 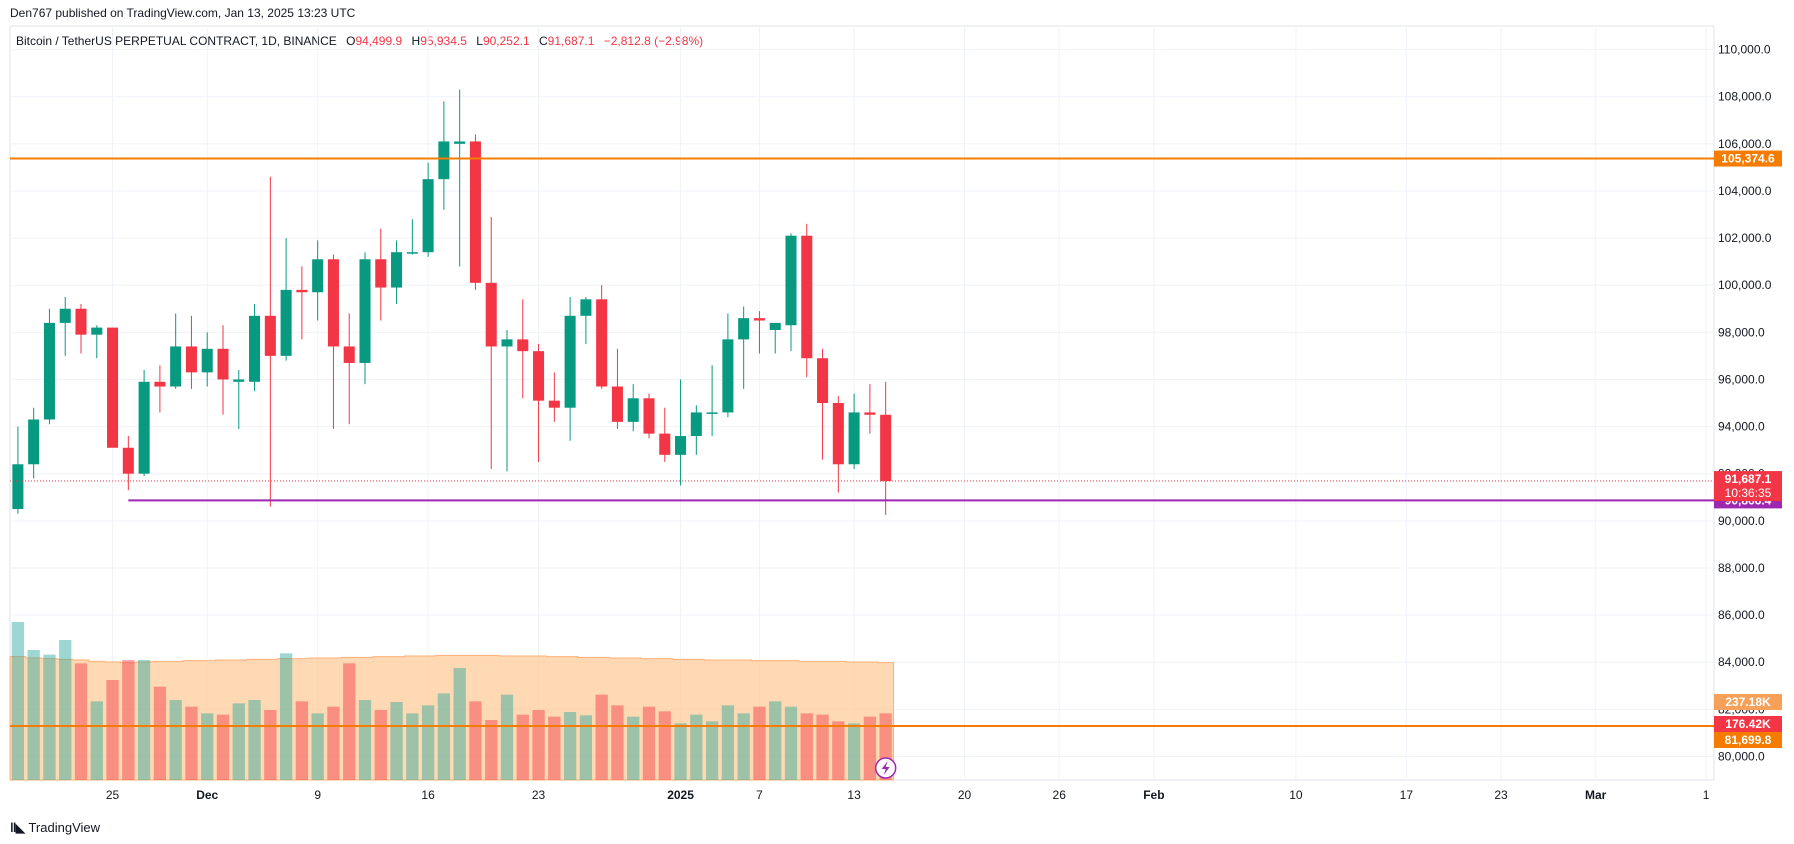 I want to click on x-tick-label: 9, so click(x=317, y=795).